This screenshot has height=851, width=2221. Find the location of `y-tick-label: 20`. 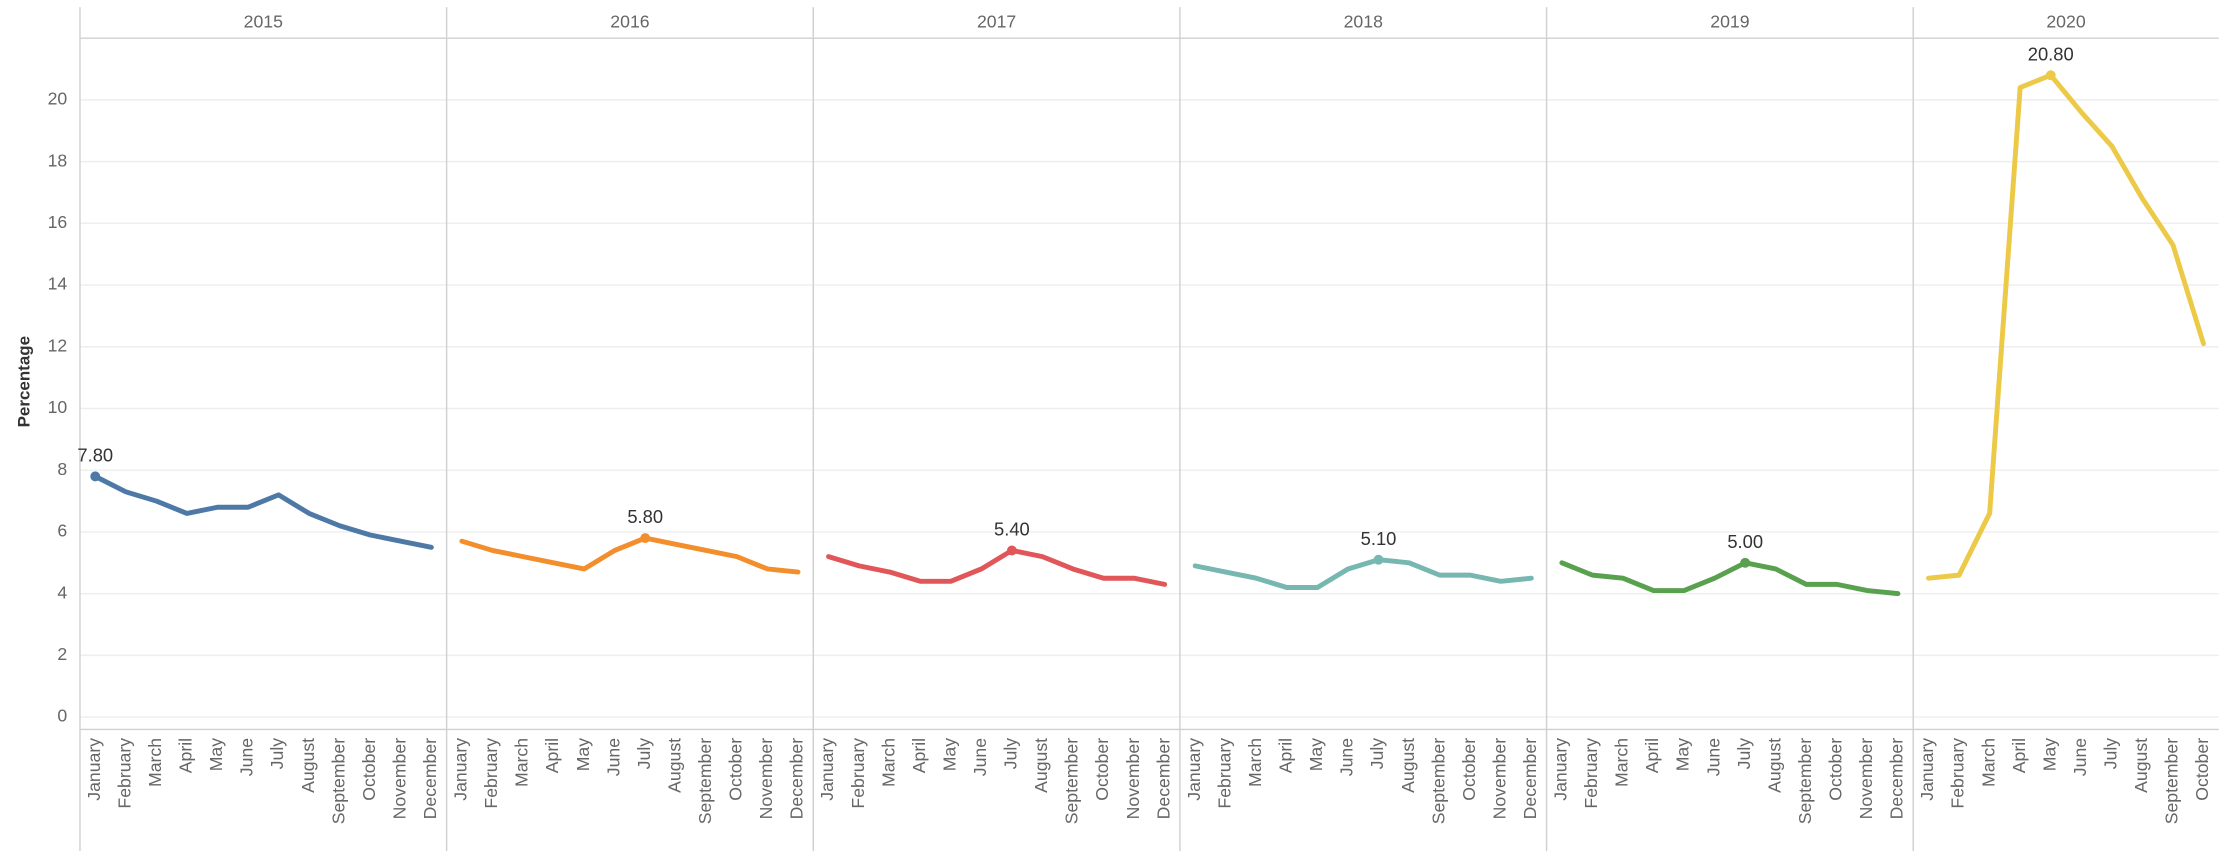

y-tick-label: 20 is located at coordinates (58, 99).